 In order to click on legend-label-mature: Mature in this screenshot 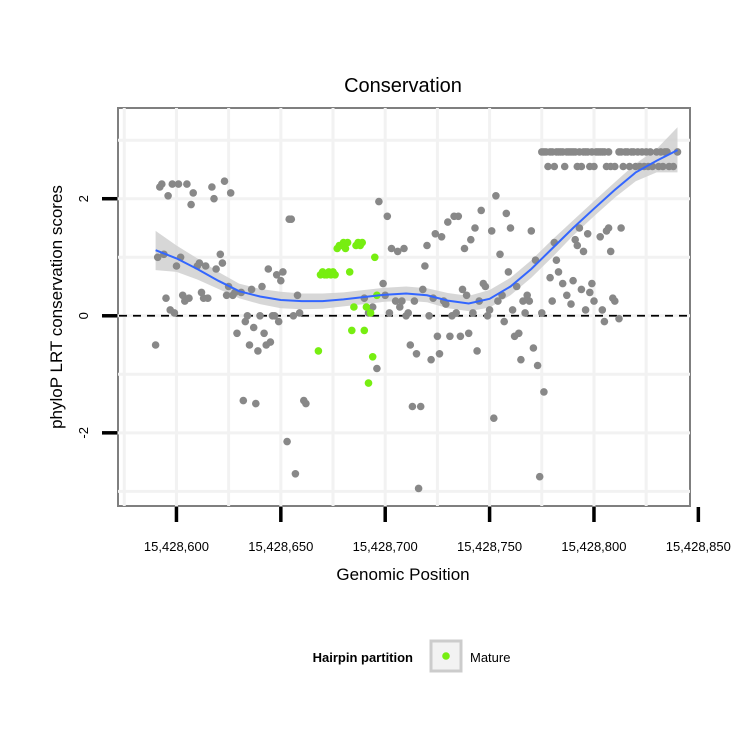, I will do `click(490, 657)`.